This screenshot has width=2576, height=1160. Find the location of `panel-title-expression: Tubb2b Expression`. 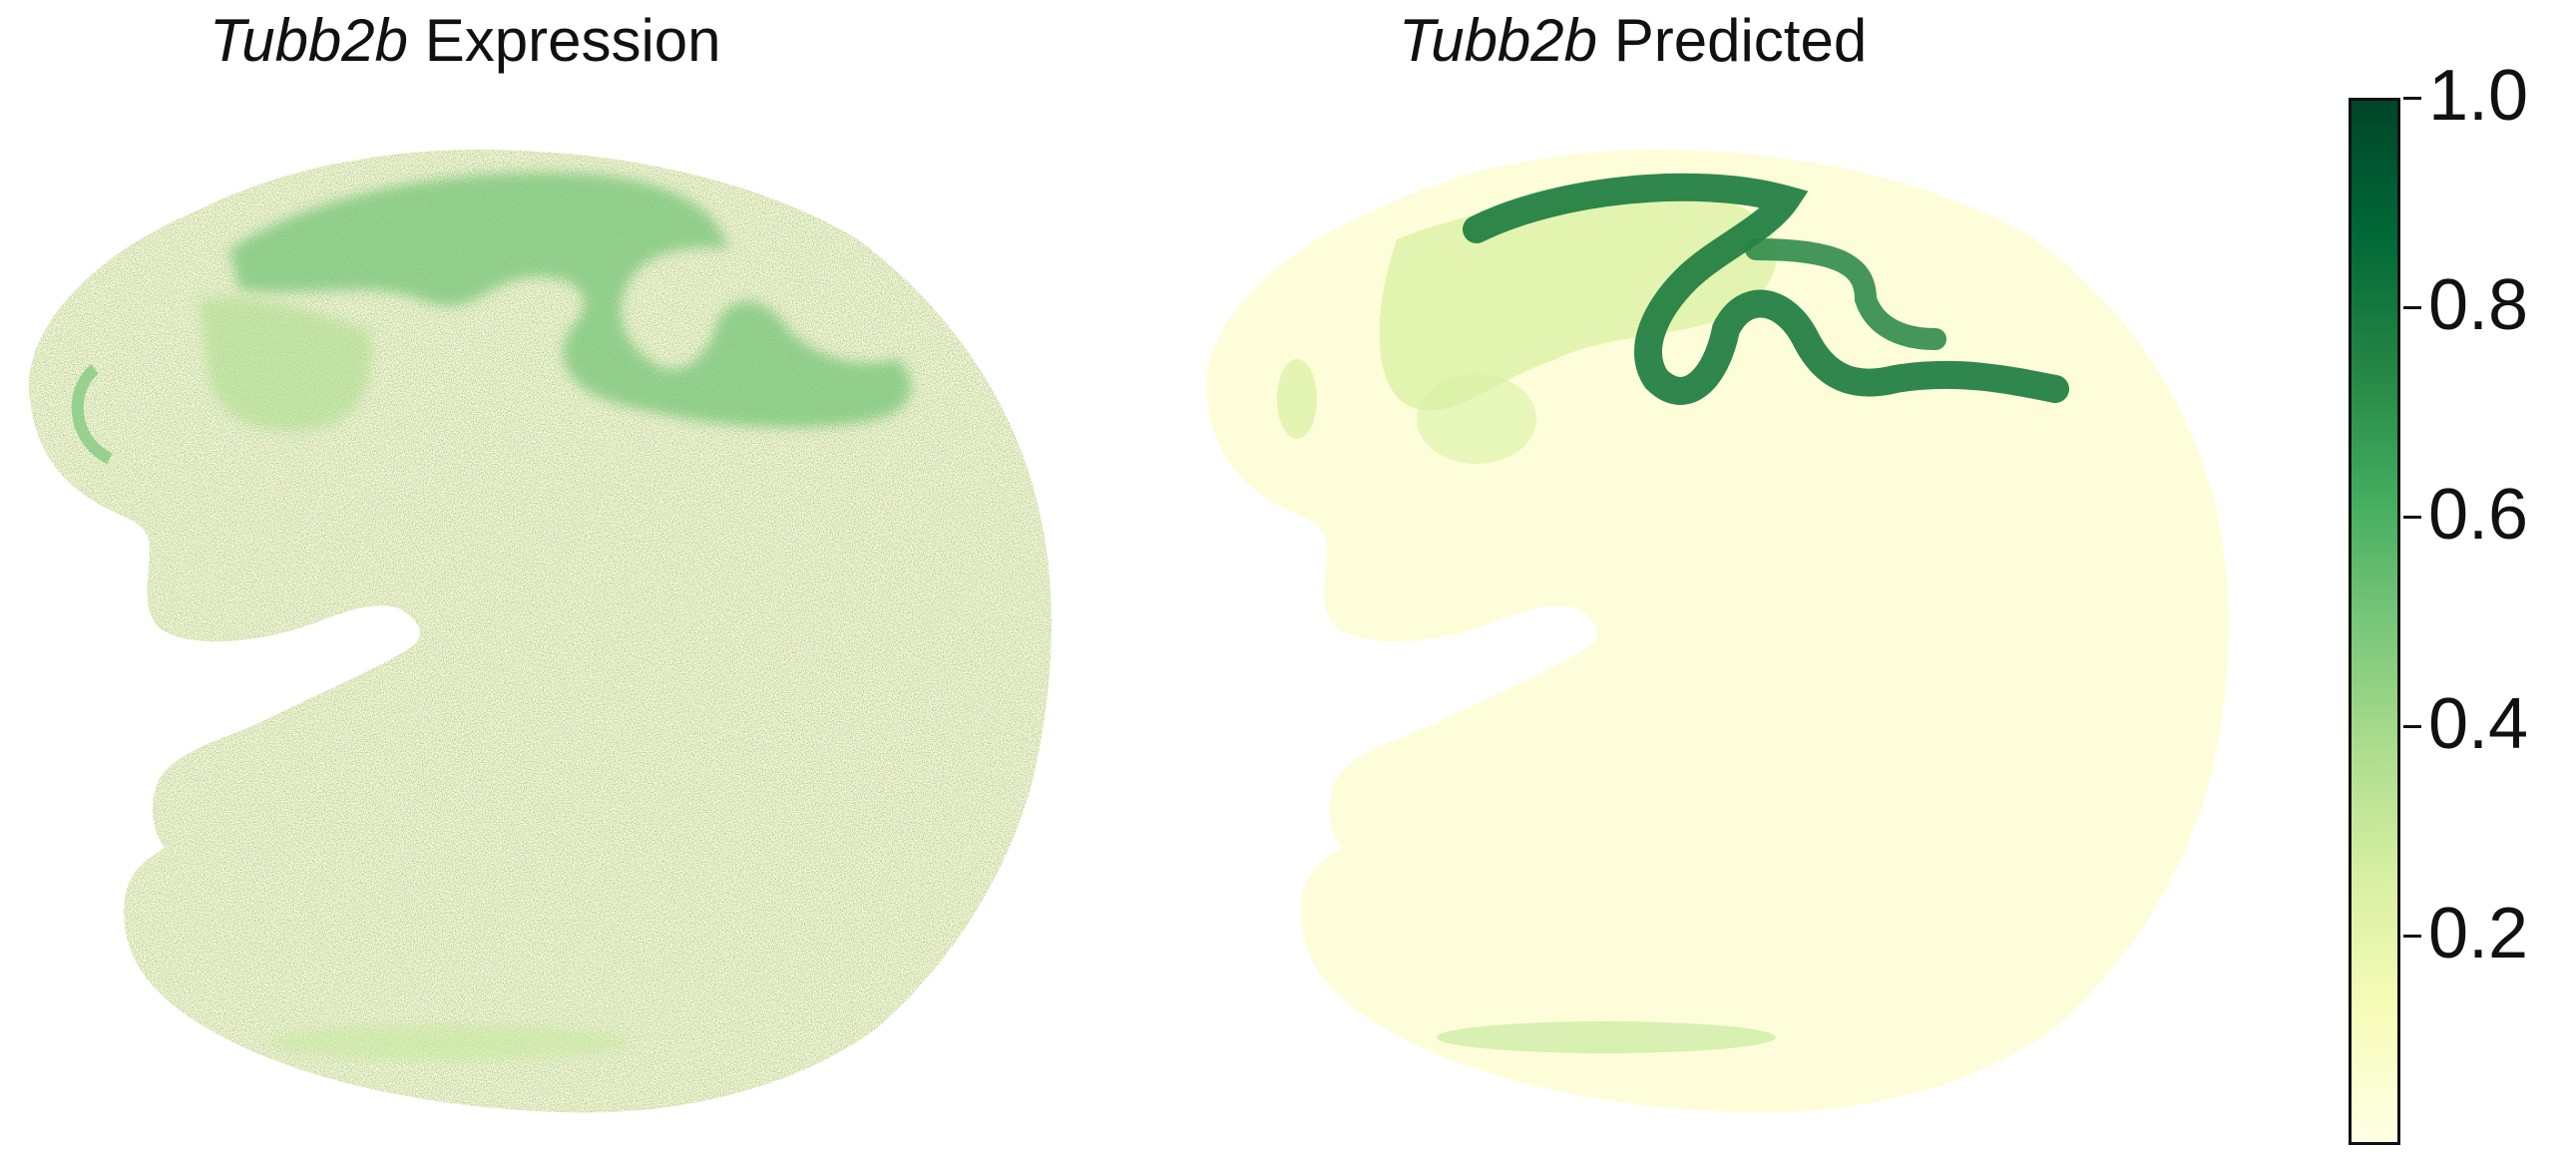

panel-title-expression: Tubb2b Expression is located at coordinates (465, 40).